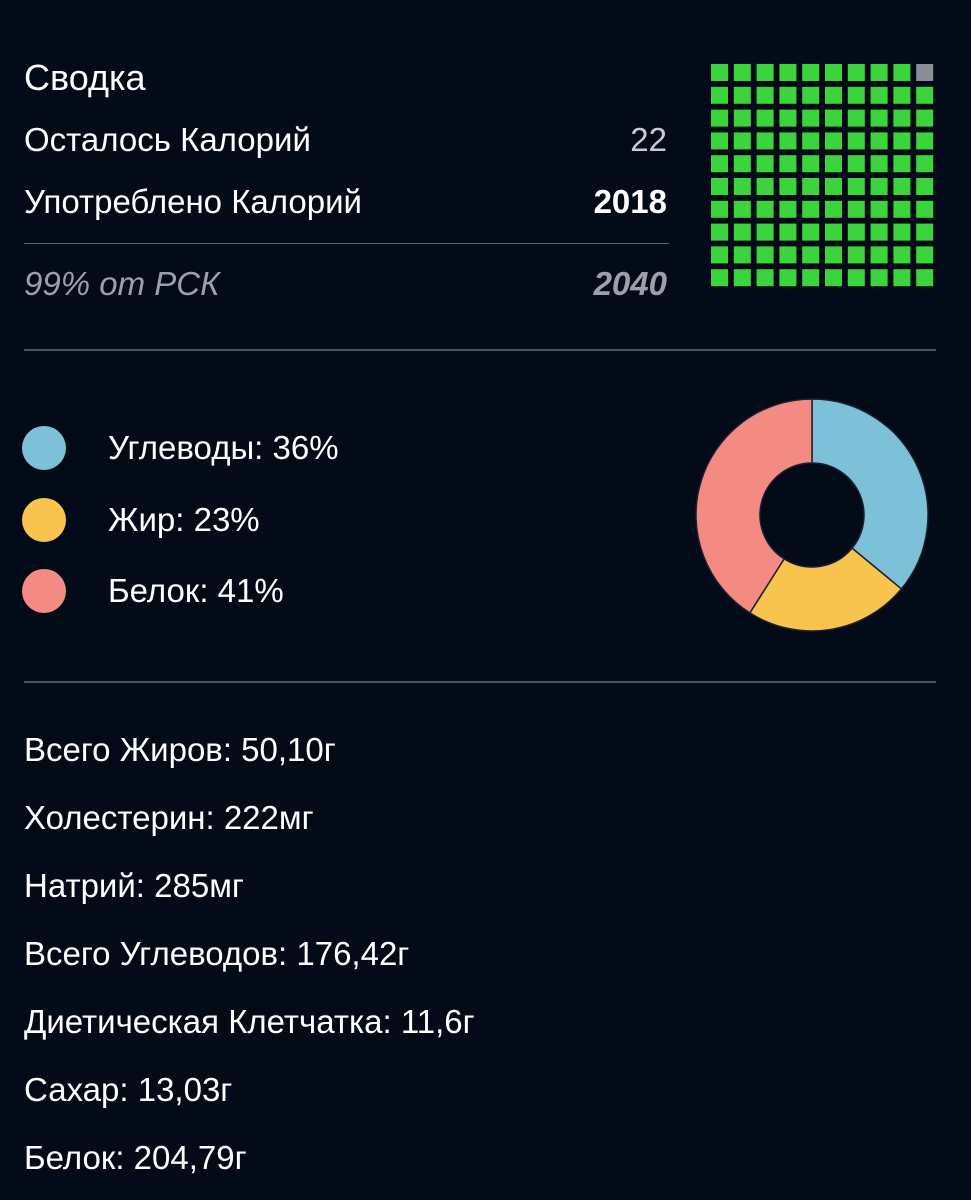  I want to click on legend-label: Жир: 23%, so click(184, 519).